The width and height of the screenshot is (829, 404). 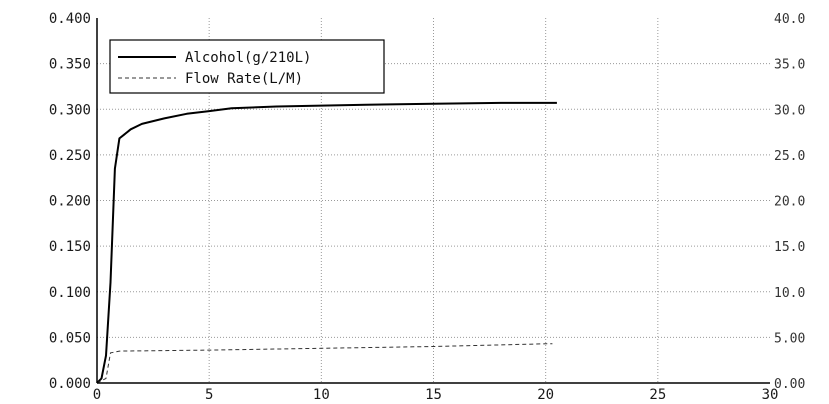 What do you see at coordinates (97, 395) in the screenshot?
I see `x-tick-label: 0` at bounding box center [97, 395].